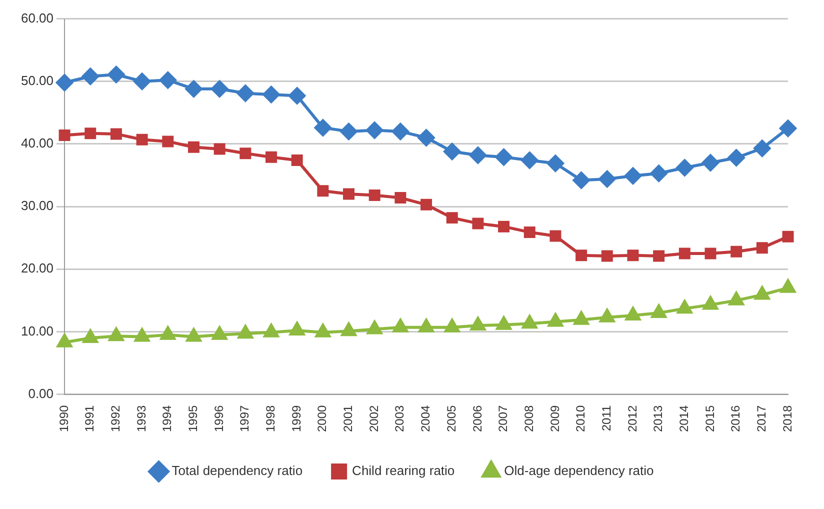 The width and height of the screenshot is (824, 509). I want to click on x-tick-label: 2001, so click(348, 418).